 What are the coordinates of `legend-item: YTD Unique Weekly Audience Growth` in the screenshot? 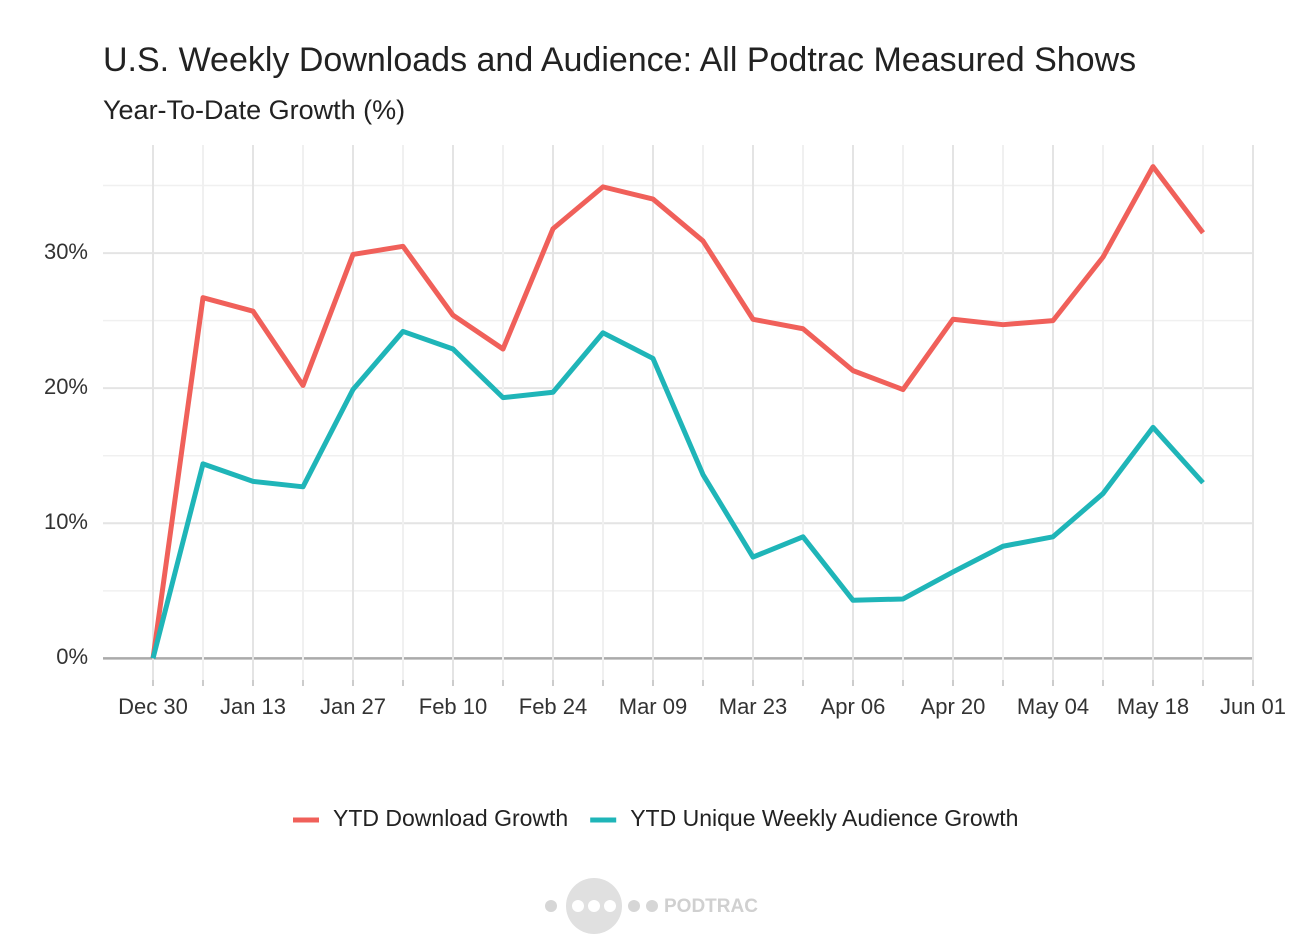 It's located at (804, 818).